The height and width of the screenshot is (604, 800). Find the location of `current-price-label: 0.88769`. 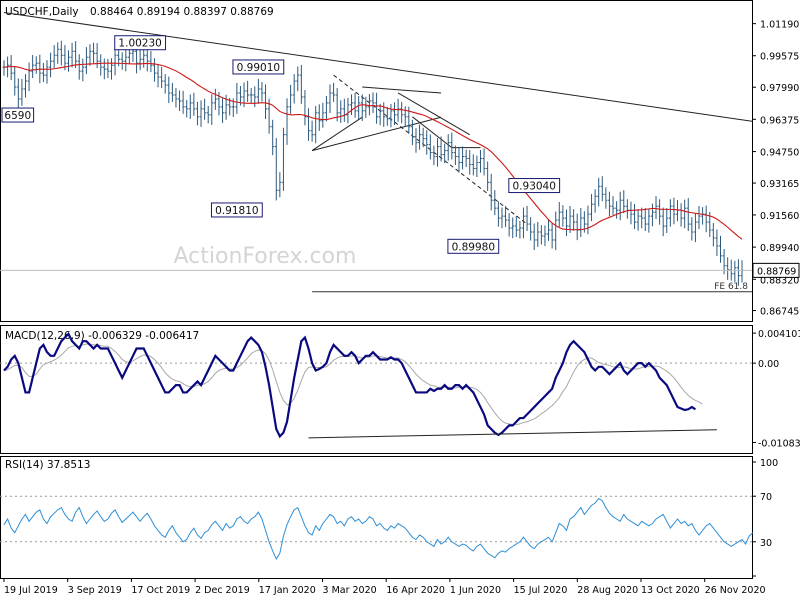

current-price-label: 0.88769 is located at coordinates (776, 271).